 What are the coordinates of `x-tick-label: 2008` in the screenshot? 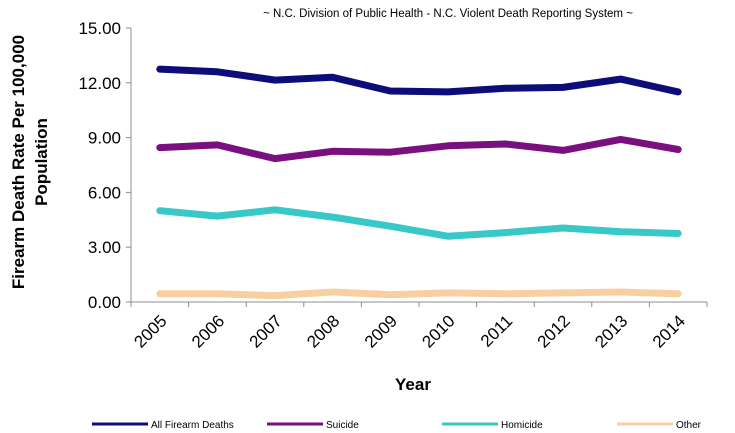 It's located at (323, 331).